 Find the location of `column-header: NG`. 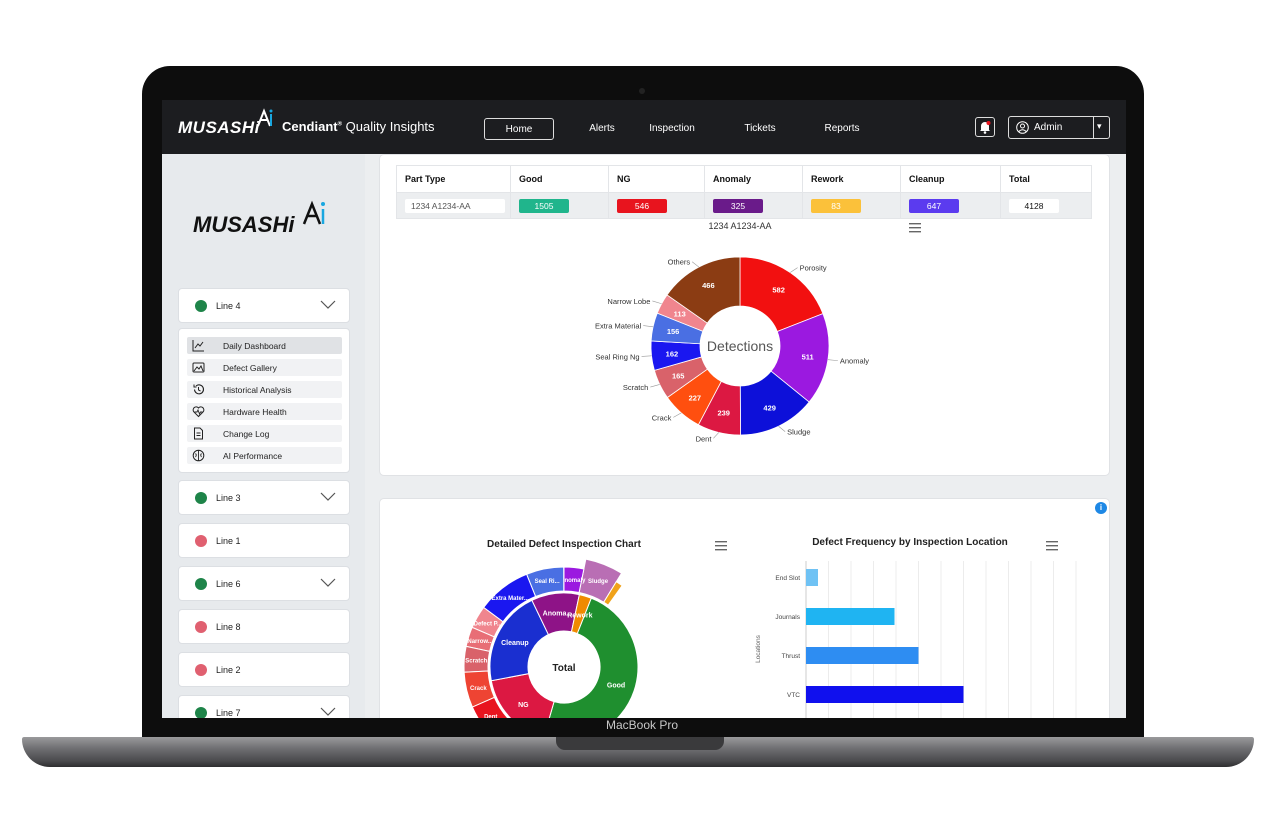

column-header: NG is located at coordinates (656, 179).